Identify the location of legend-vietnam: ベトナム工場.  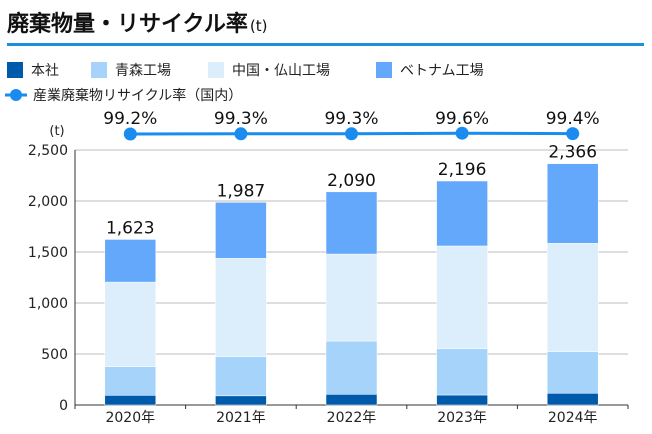
(430, 70).